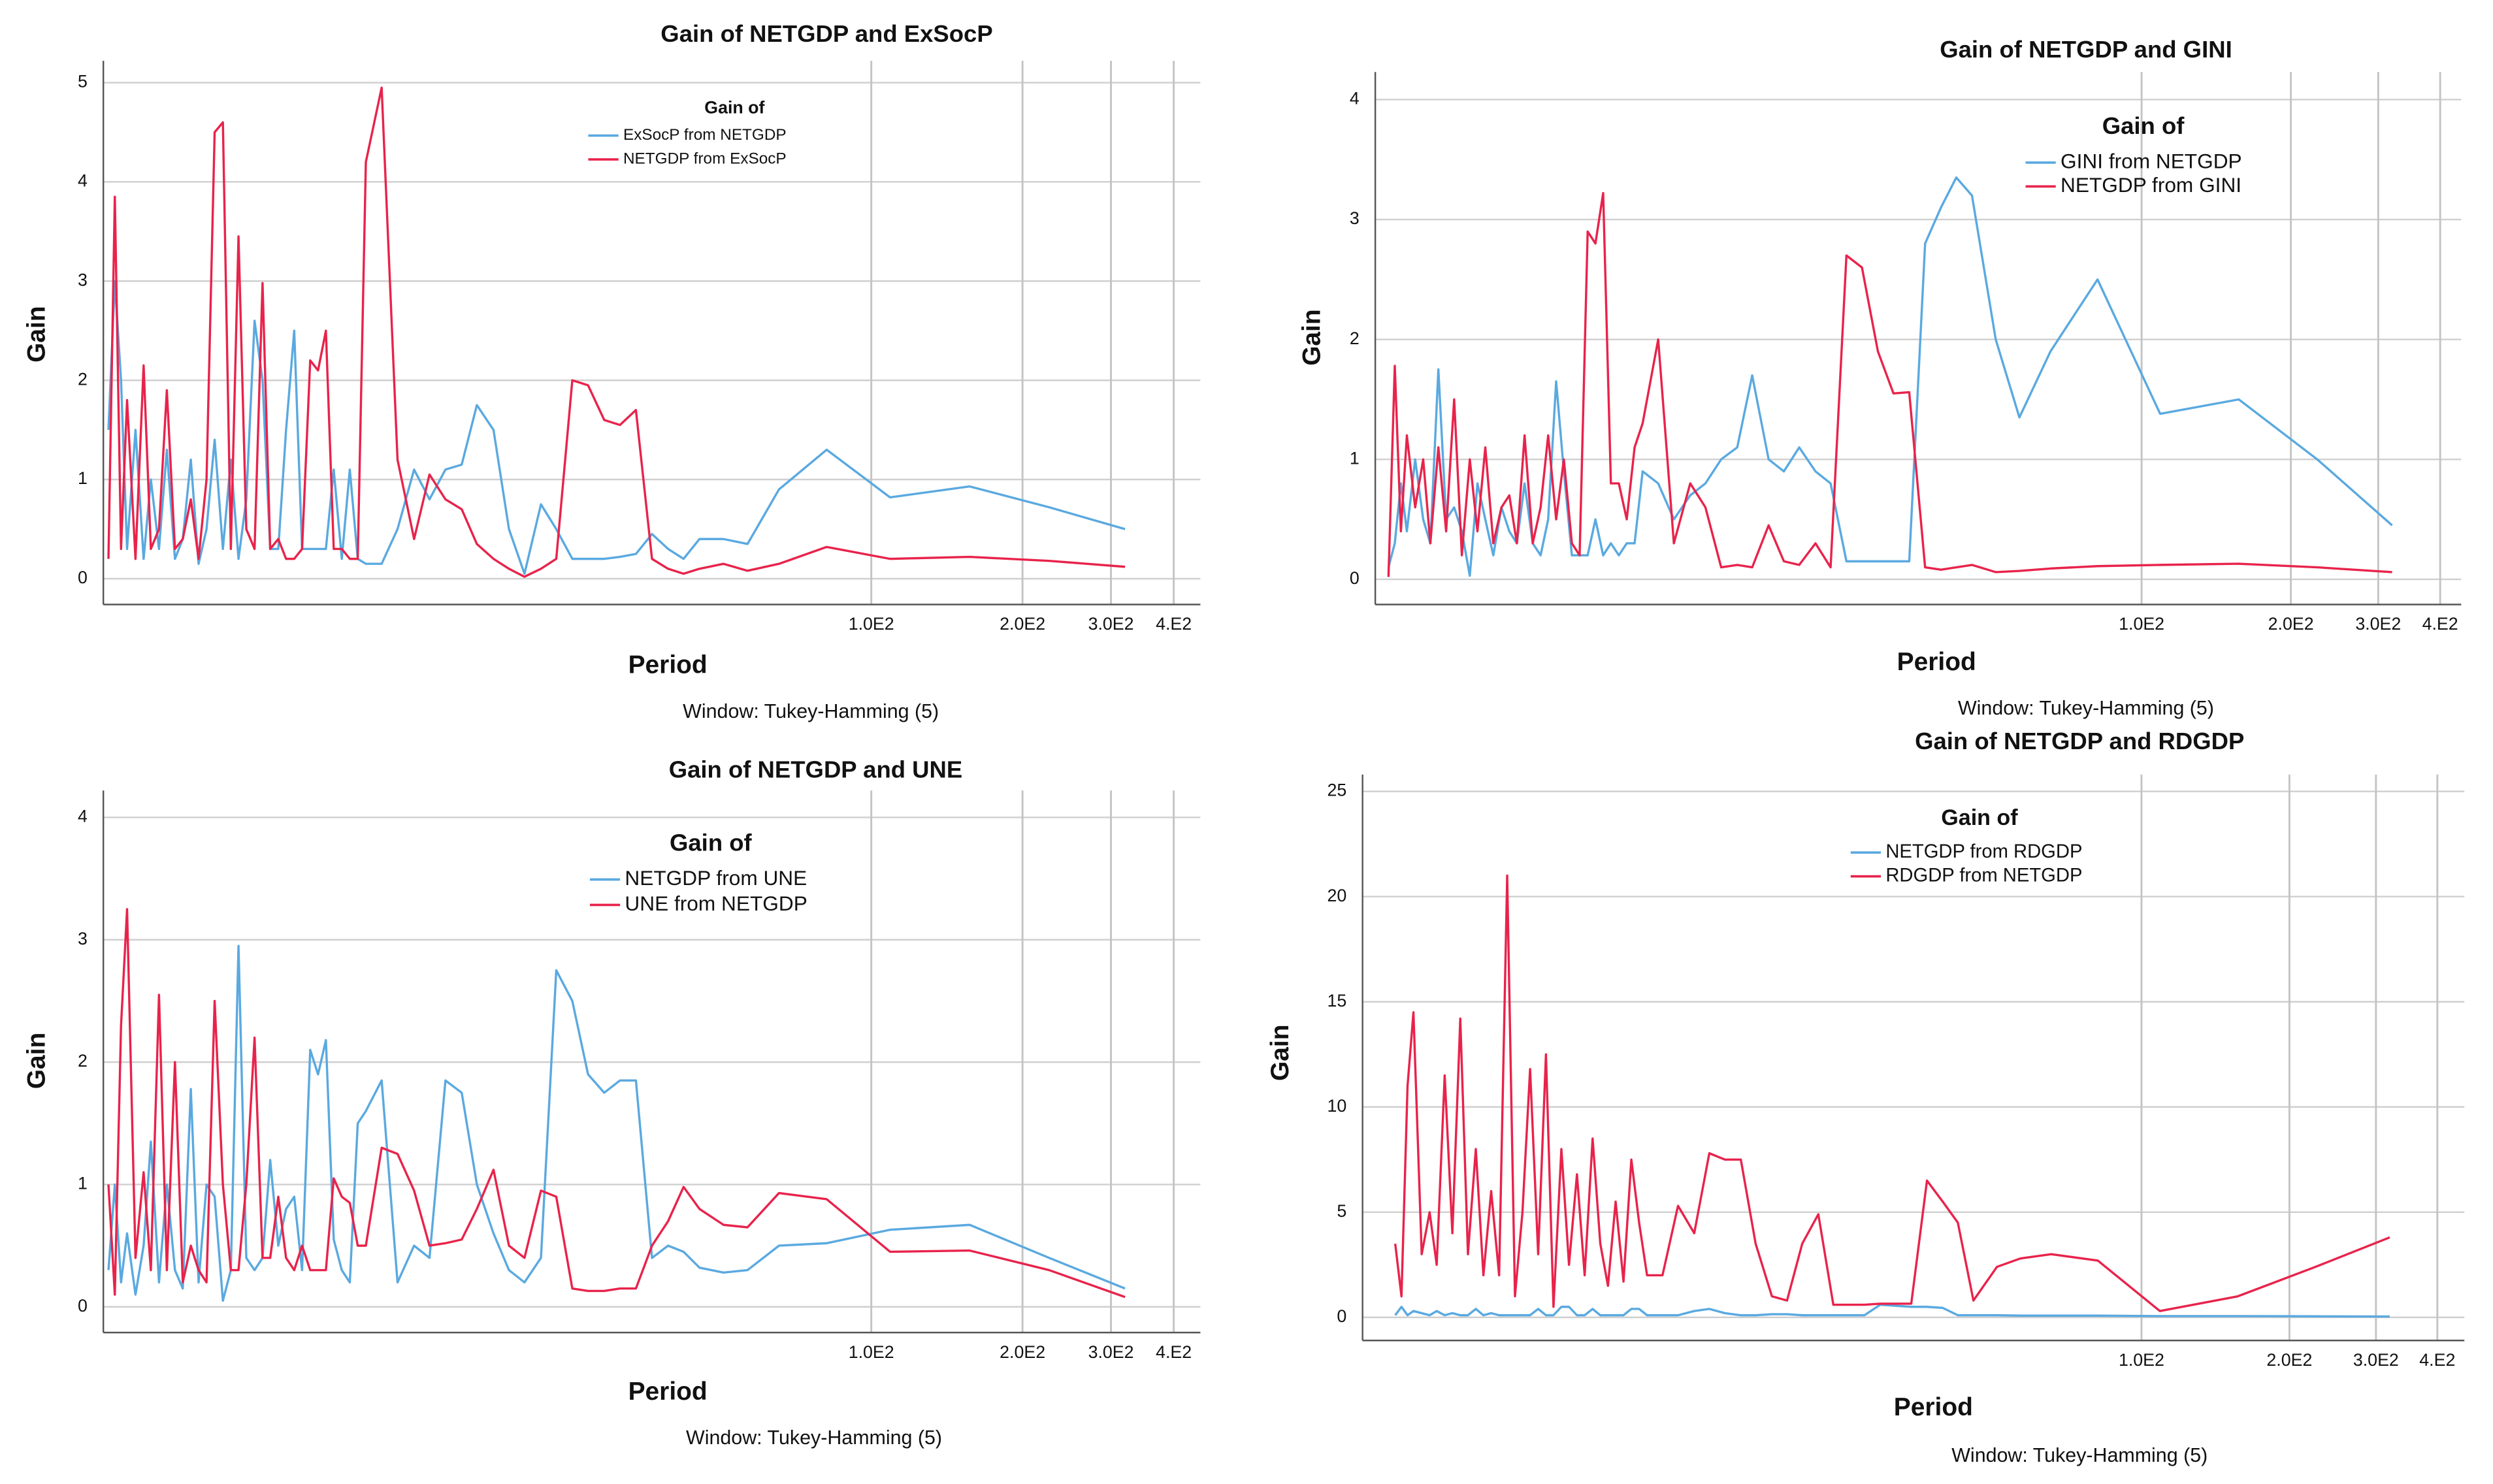  What do you see at coordinates (1337, 895) in the screenshot?
I see `y-tick-label: 20` at bounding box center [1337, 895].